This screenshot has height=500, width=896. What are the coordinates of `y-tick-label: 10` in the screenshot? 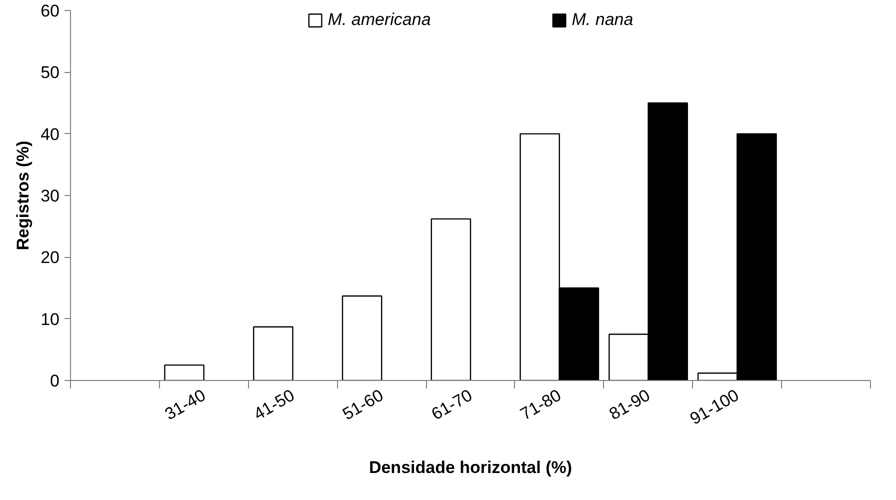 It's located at (50, 319).